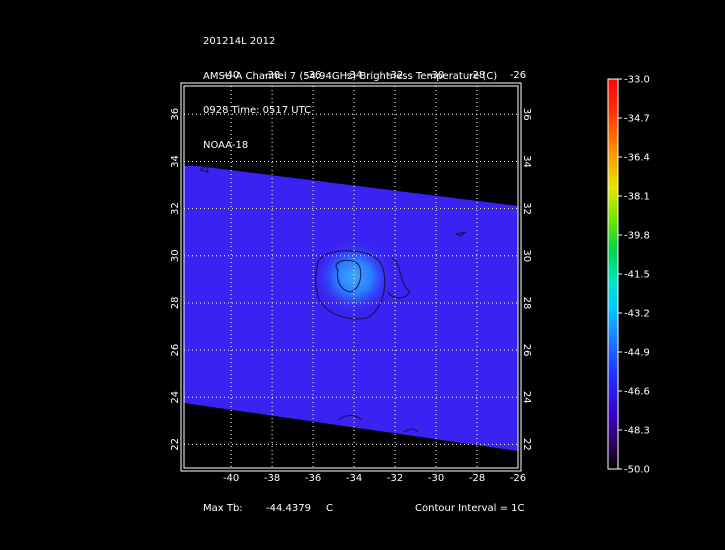 Image resolution: width=725 pixels, height=550 pixels. What do you see at coordinates (637, 275) in the screenshot?
I see `colorbar-tick-label: -41.5` at bounding box center [637, 275].